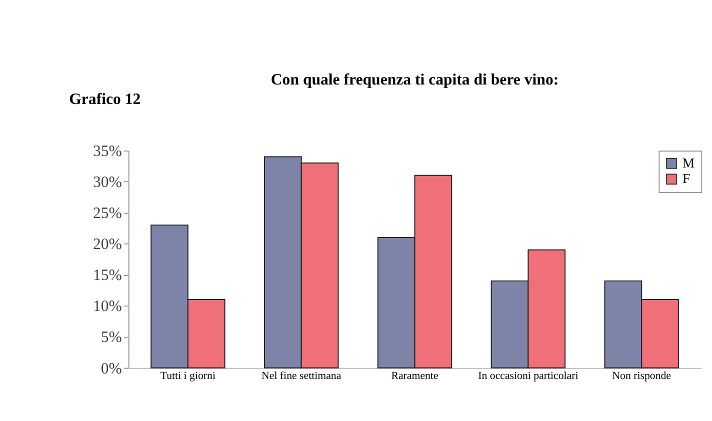 This screenshot has width=712, height=421. I want to click on x-tick-label: Nel fine settimana, so click(302, 376).